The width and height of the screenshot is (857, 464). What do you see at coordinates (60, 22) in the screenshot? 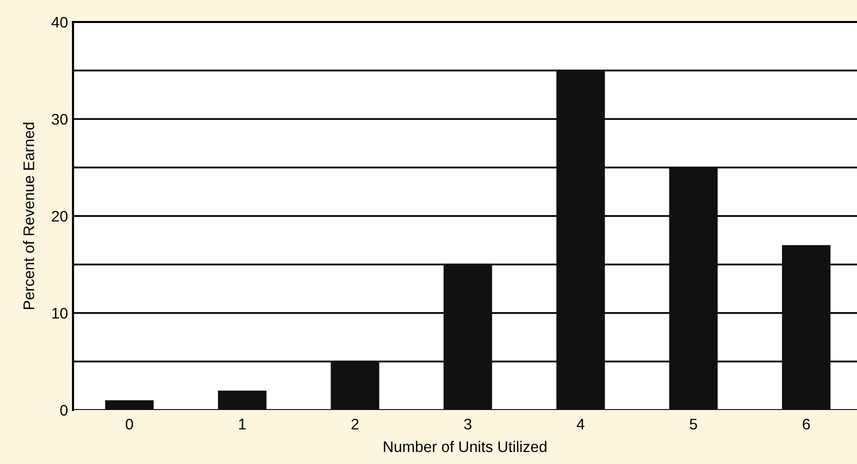
I see `y-tick-label: 40` at bounding box center [60, 22].